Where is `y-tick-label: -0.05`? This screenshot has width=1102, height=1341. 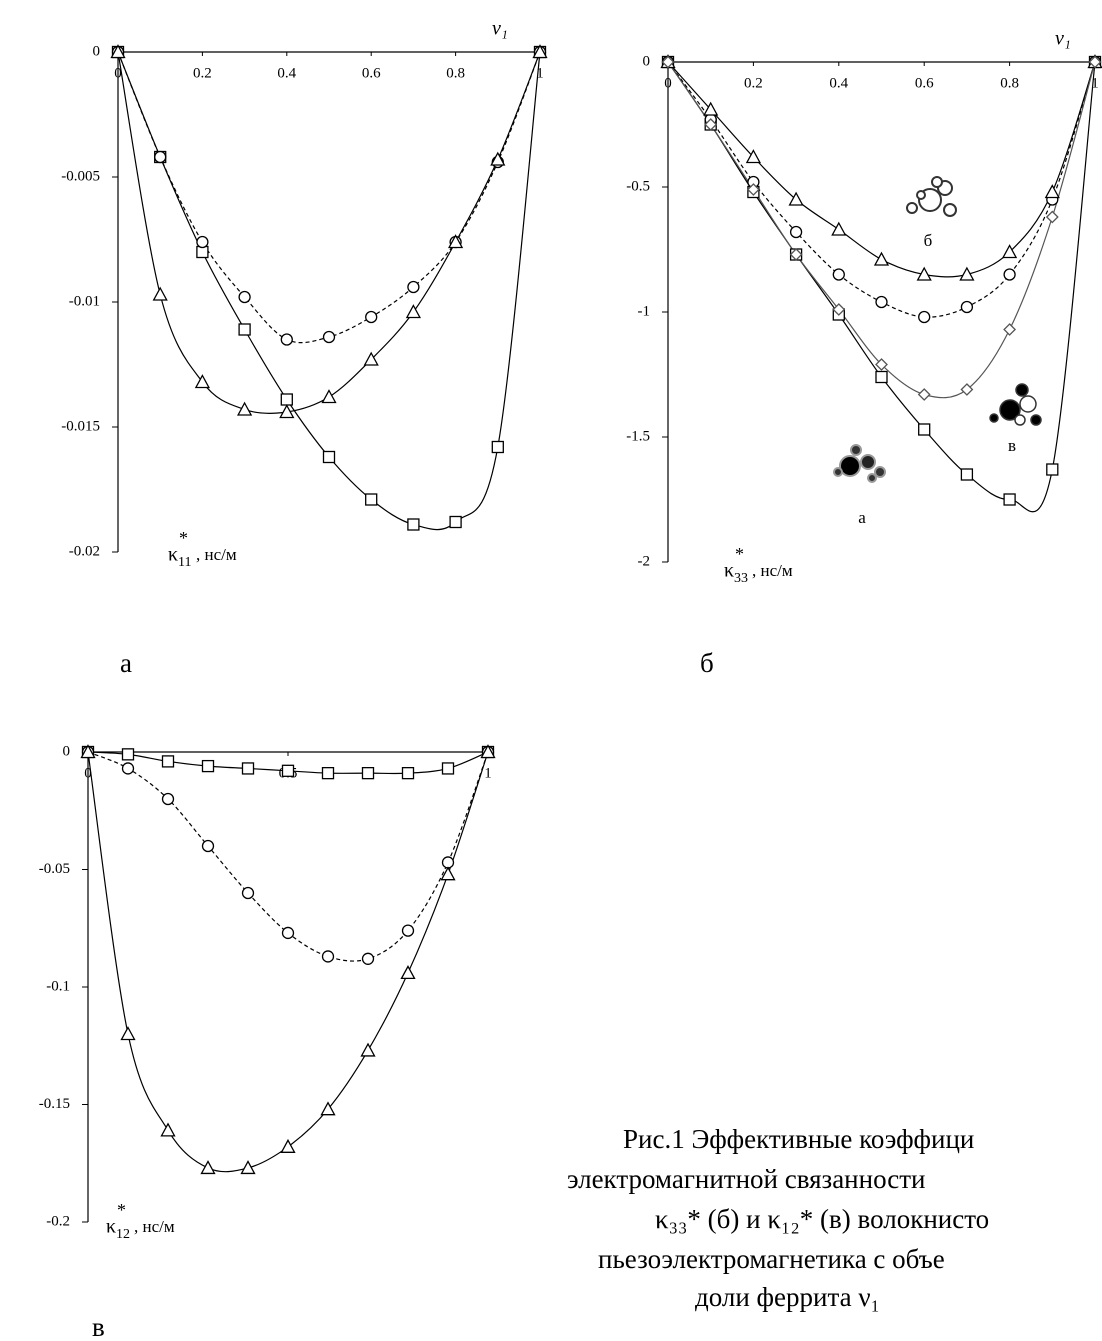
y-tick-label: -0.05 is located at coordinates (54, 869).